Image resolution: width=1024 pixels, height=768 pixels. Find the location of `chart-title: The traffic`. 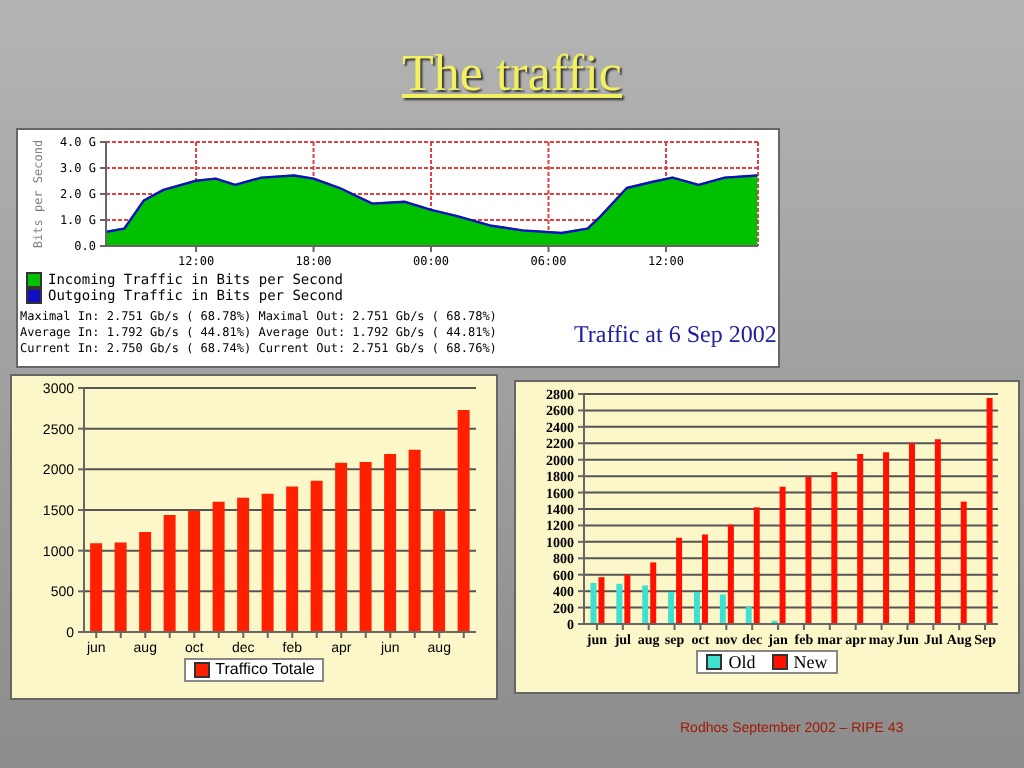

chart-title: The traffic is located at coordinates (512, 74).